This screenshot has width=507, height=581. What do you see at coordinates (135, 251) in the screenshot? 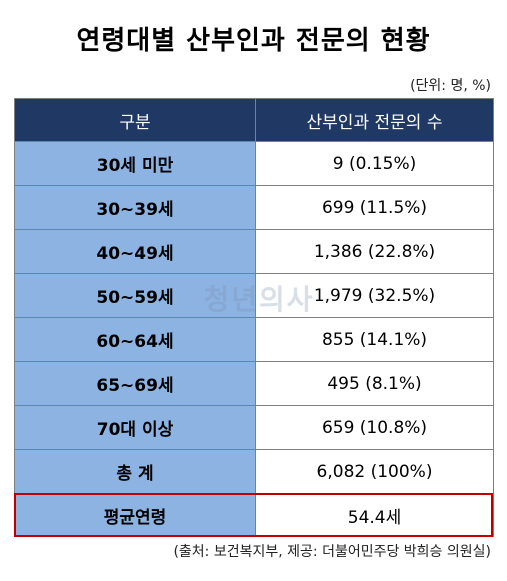
I see `row-label: 40~49세` at bounding box center [135, 251].